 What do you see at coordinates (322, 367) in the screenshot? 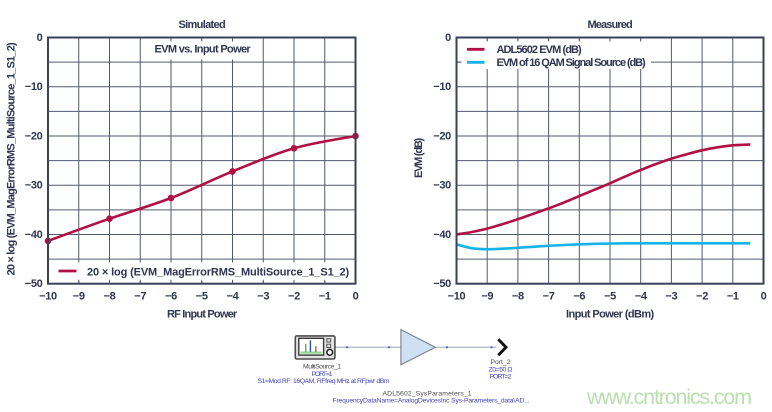
I see `svg-text: MultiSource_1` at bounding box center [322, 367].